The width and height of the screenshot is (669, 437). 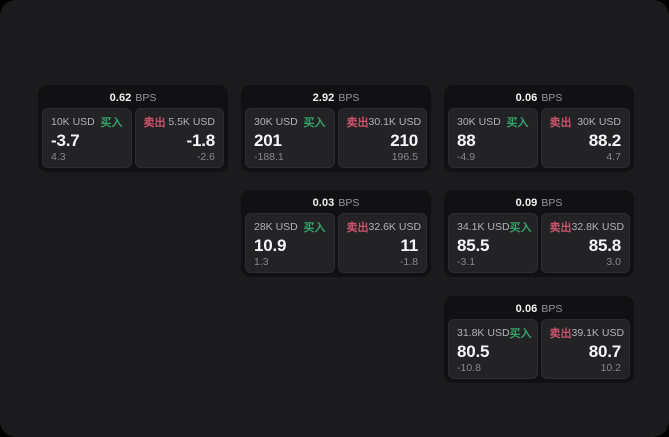 What do you see at coordinates (409, 245) in the screenshot?
I see `sell-price: 11` at bounding box center [409, 245].